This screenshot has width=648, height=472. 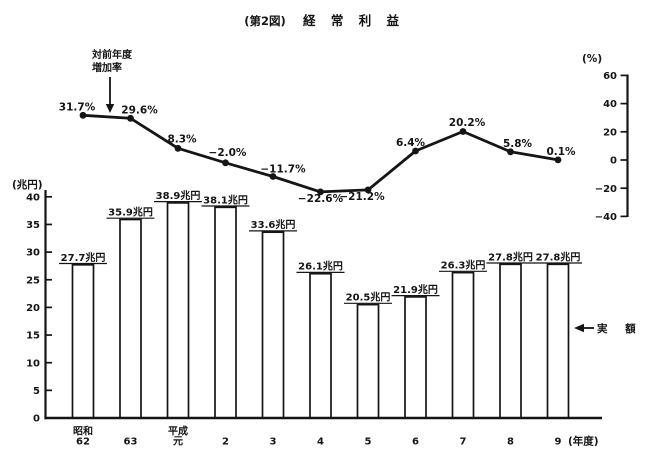 What do you see at coordinates (83, 442) in the screenshot?
I see `x-axis-category-label: 62` at bounding box center [83, 442].